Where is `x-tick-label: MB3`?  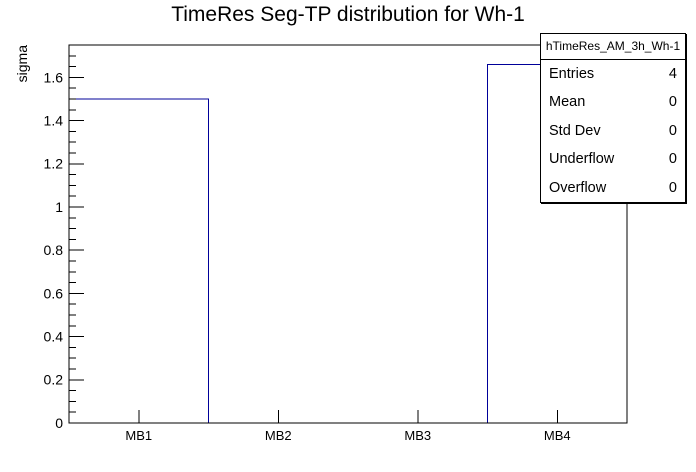 x-tick-label: MB3 is located at coordinates (417, 435).